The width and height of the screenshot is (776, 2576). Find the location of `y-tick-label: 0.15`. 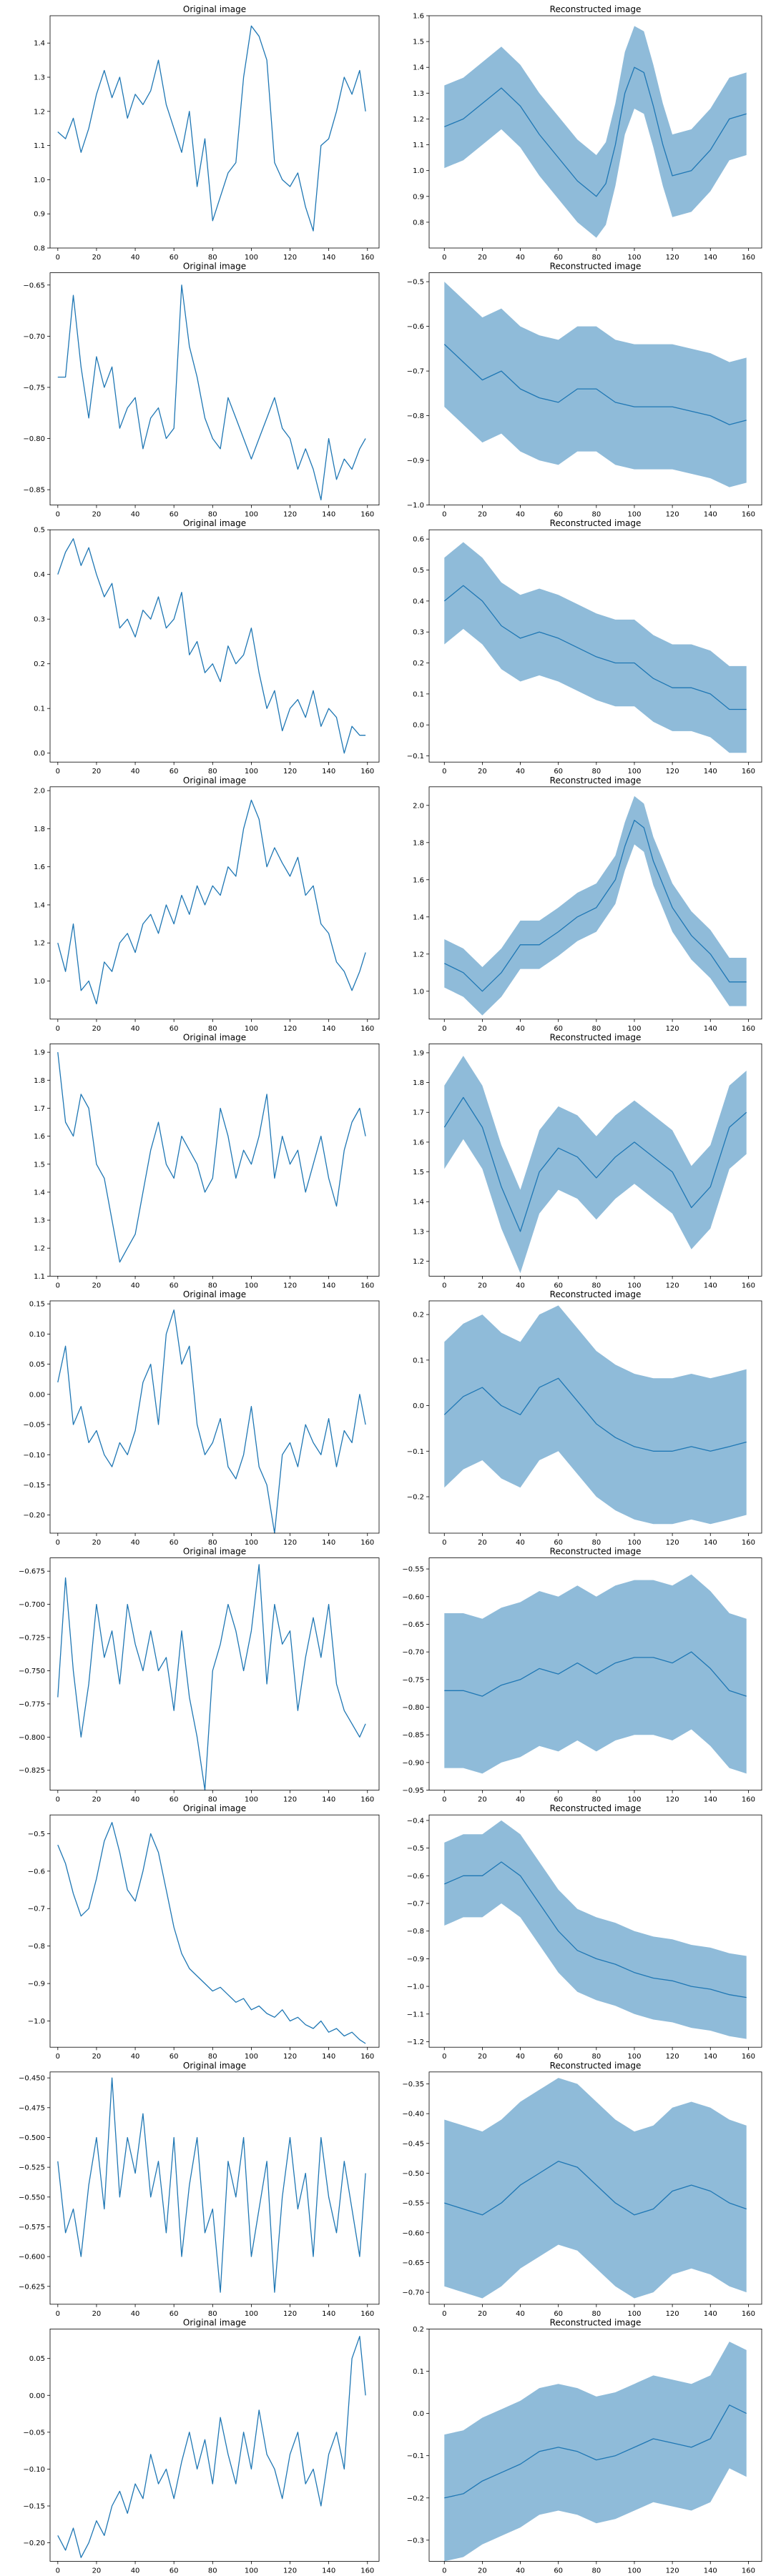

y-tick-label: 0.15 is located at coordinates (37, 1305).